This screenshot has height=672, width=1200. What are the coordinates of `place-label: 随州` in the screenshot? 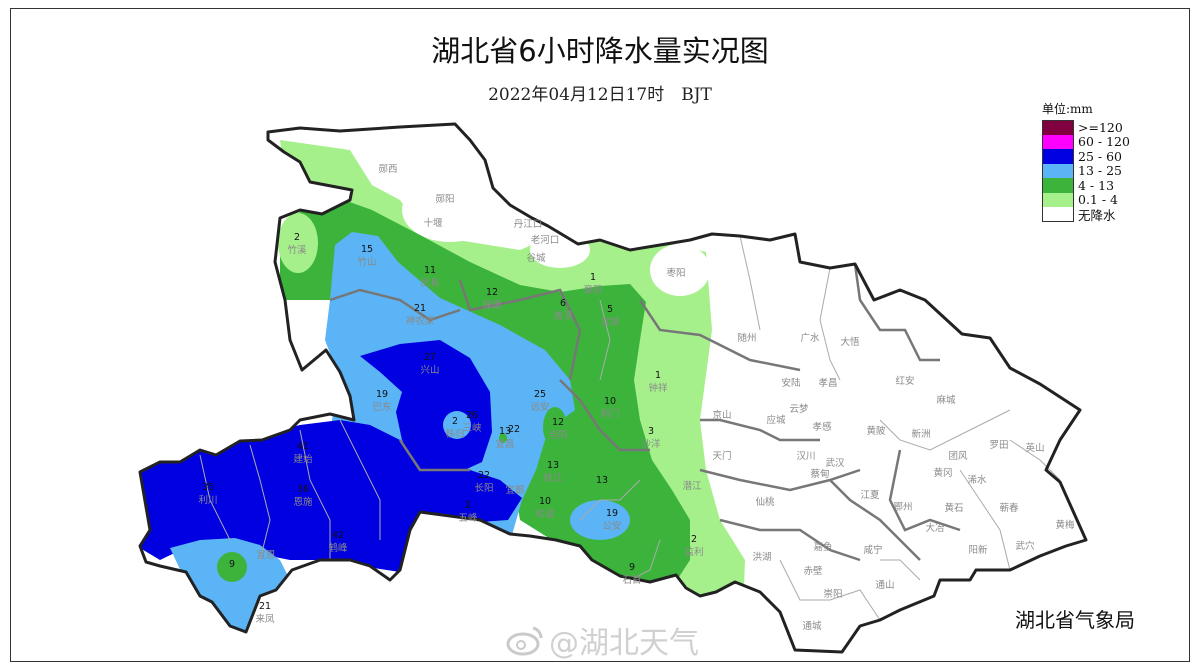 It's located at (746, 338).